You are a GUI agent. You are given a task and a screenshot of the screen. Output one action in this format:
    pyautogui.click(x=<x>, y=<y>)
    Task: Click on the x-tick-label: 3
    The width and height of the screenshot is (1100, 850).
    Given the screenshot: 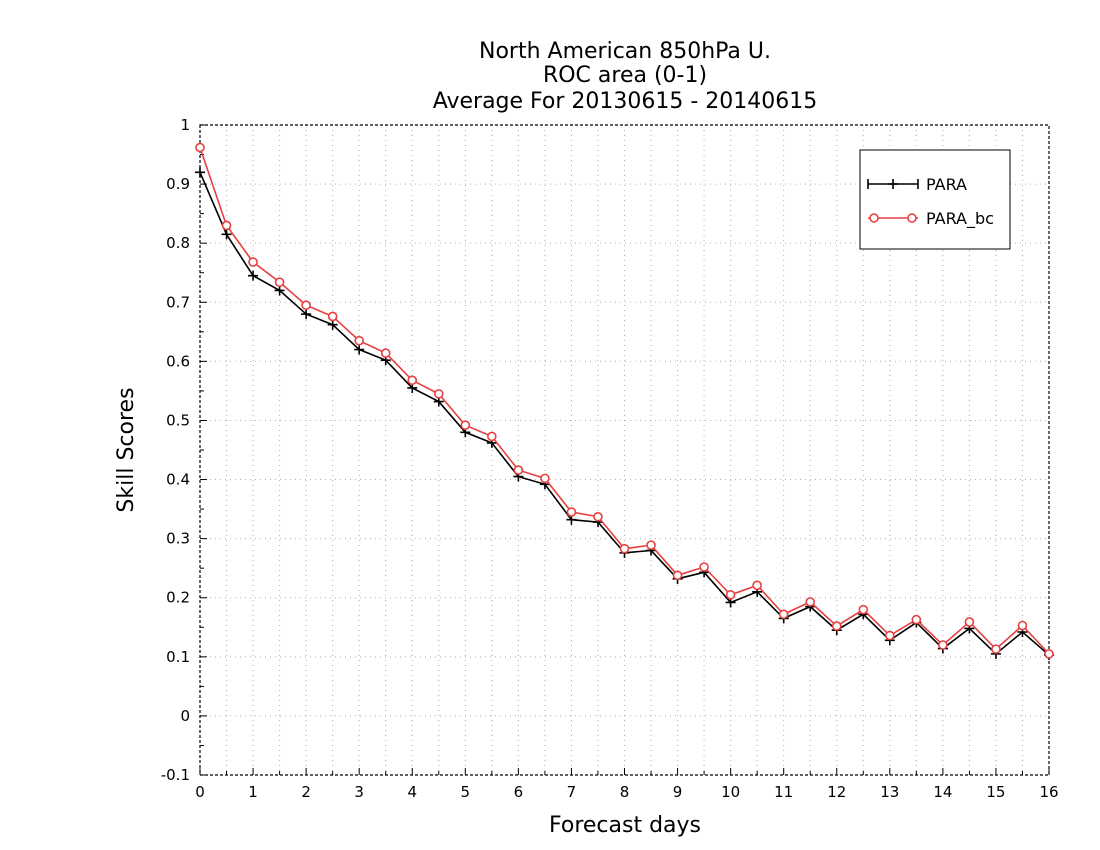 What is the action you would take?
    pyautogui.click(x=359, y=792)
    